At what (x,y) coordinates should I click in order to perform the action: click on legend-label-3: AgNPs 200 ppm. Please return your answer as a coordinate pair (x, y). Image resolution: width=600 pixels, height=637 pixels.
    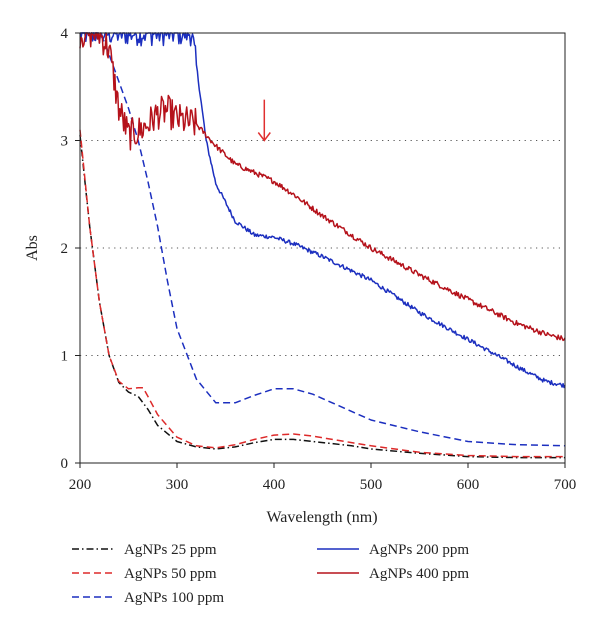
    Looking at the image, I should click on (419, 550).